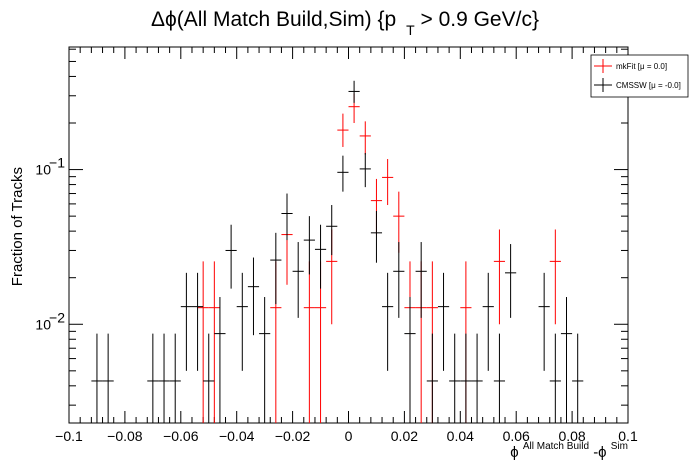  What do you see at coordinates (404, 436) in the screenshot?
I see `x-tick-label: 0.02` at bounding box center [404, 436].